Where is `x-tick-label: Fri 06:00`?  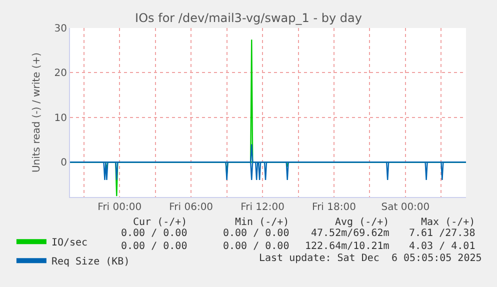
x-tick-label: Fri 06:00 is located at coordinates (191, 207).